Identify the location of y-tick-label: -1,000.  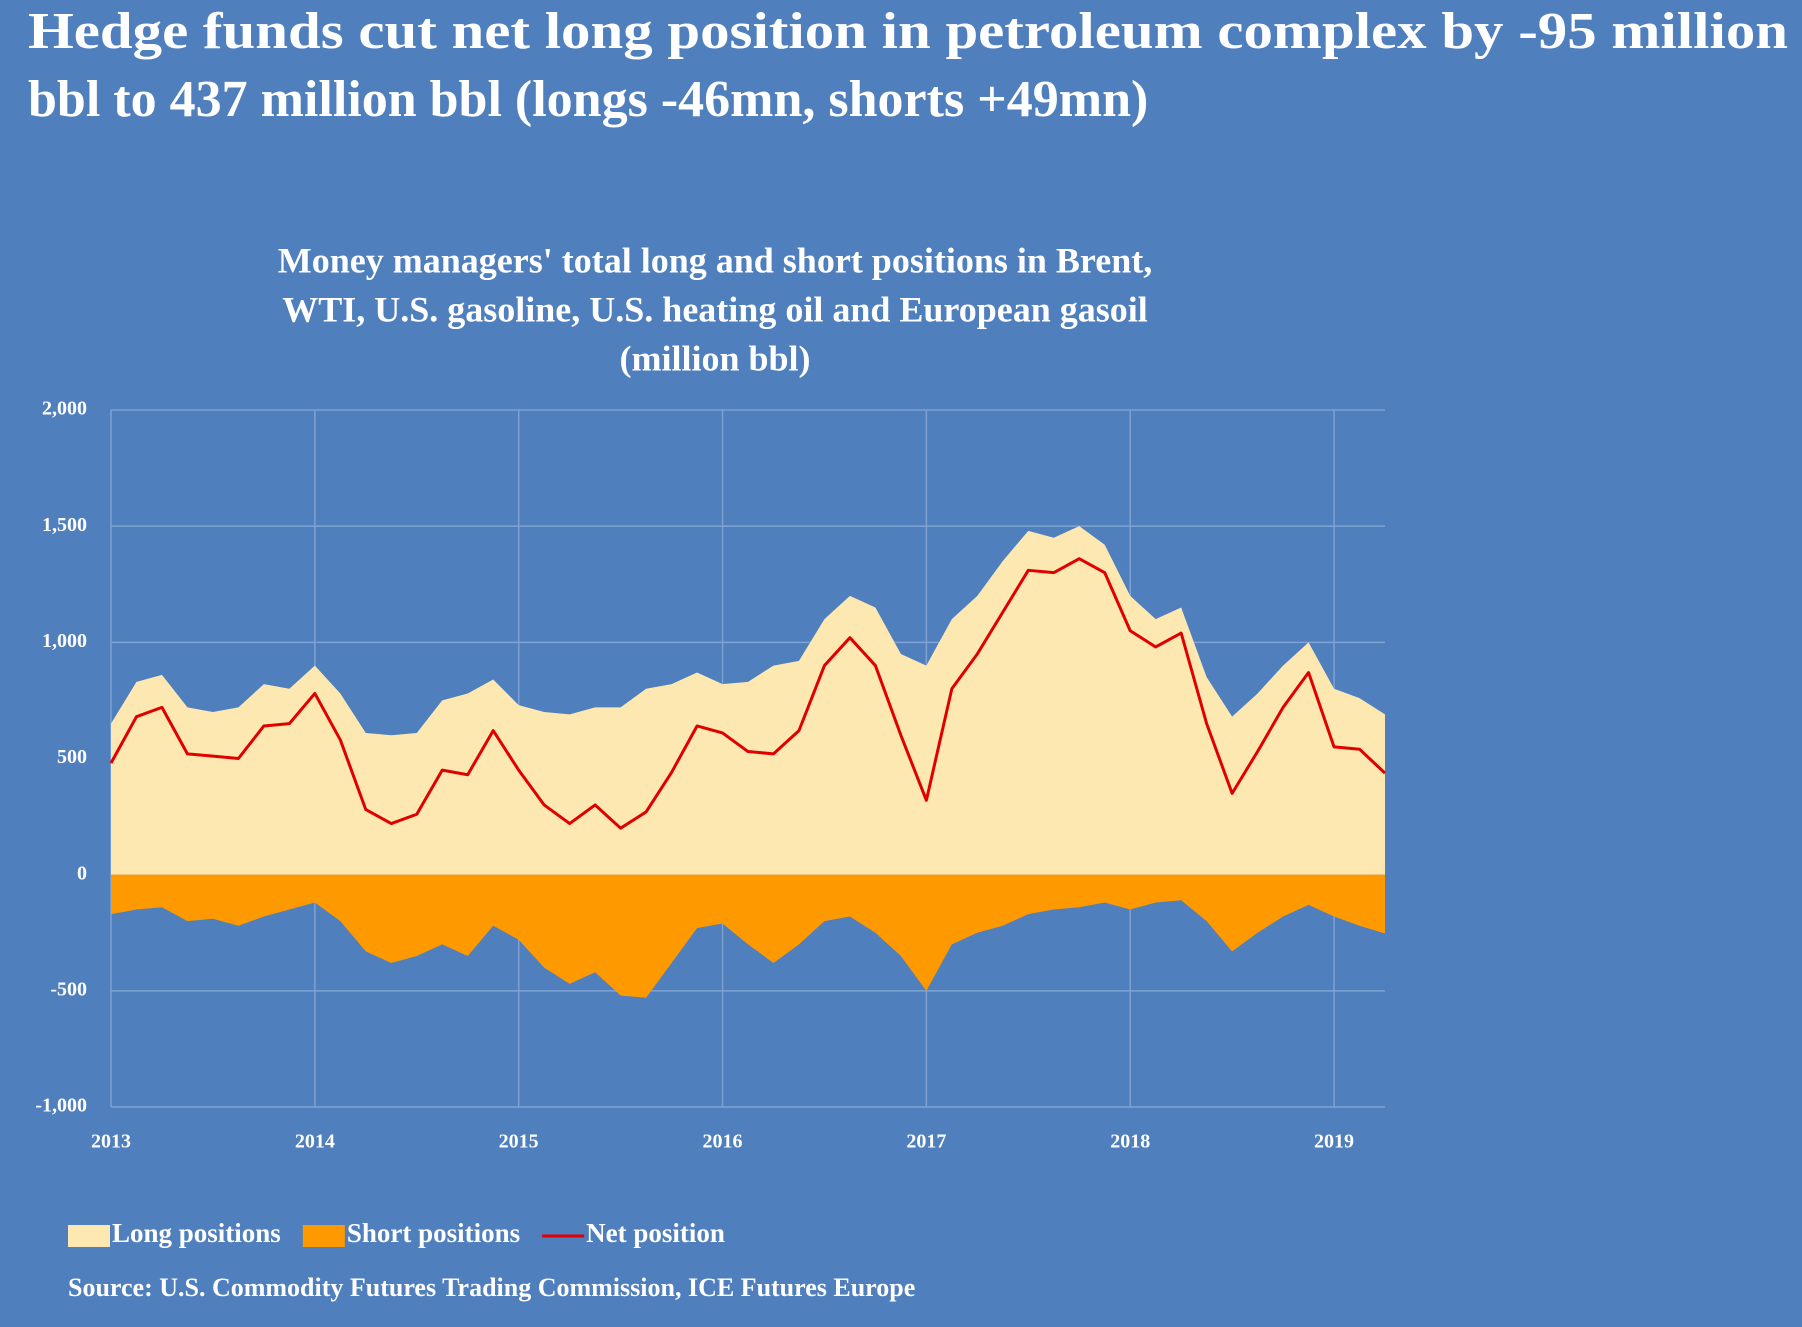
(61, 1106).